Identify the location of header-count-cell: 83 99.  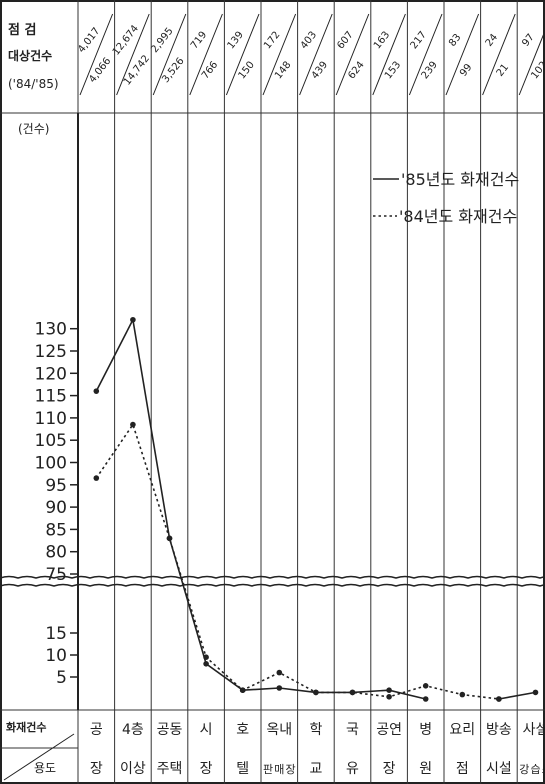
(462, 54).